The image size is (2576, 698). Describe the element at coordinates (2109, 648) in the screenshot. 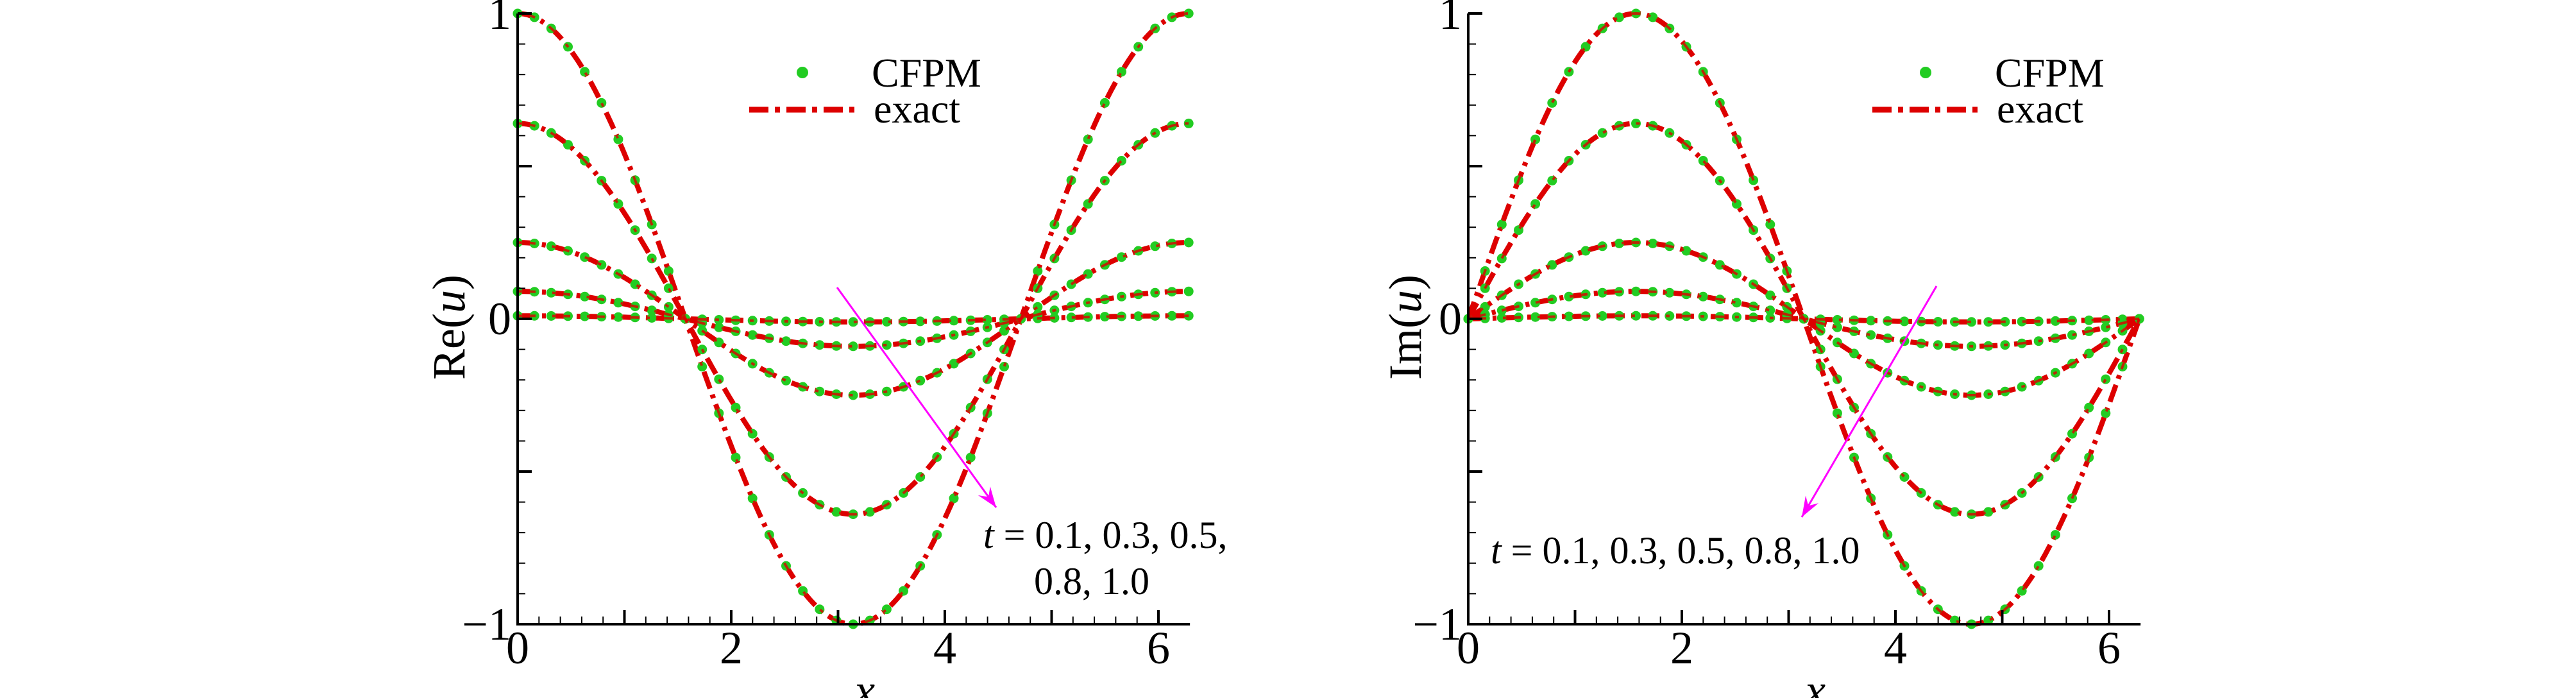

I see `x-tick-label: 6` at that location.